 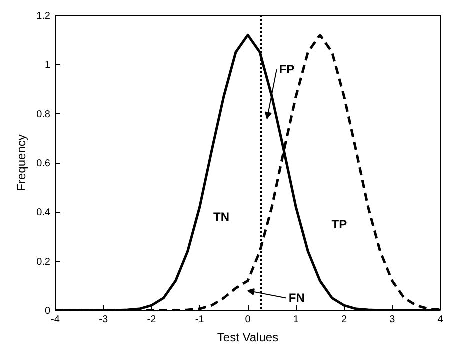 What do you see at coordinates (43, 262) in the screenshot?
I see `y-tick-label: 0.2` at bounding box center [43, 262].